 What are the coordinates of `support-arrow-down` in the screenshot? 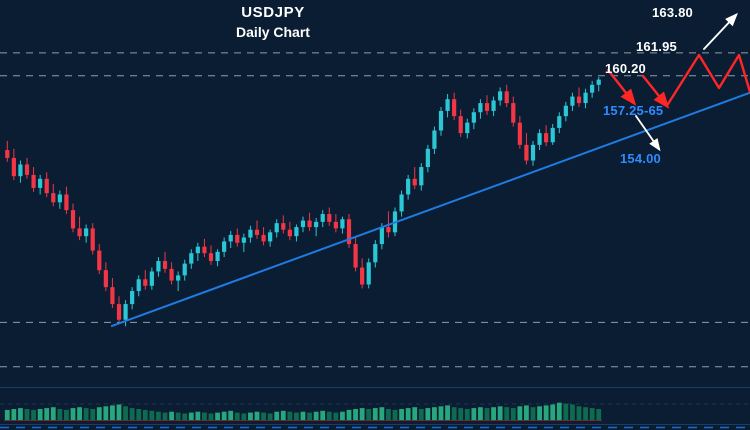 It's located at (648, 133).